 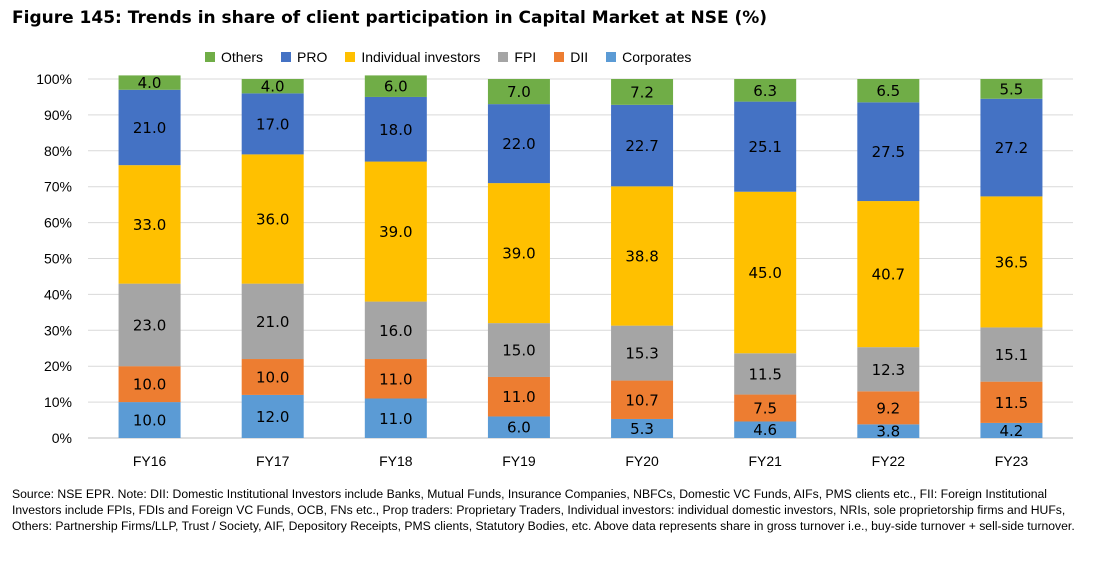 I want to click on data-label-individual-investors: 36.0, so click(x=272, y=220).